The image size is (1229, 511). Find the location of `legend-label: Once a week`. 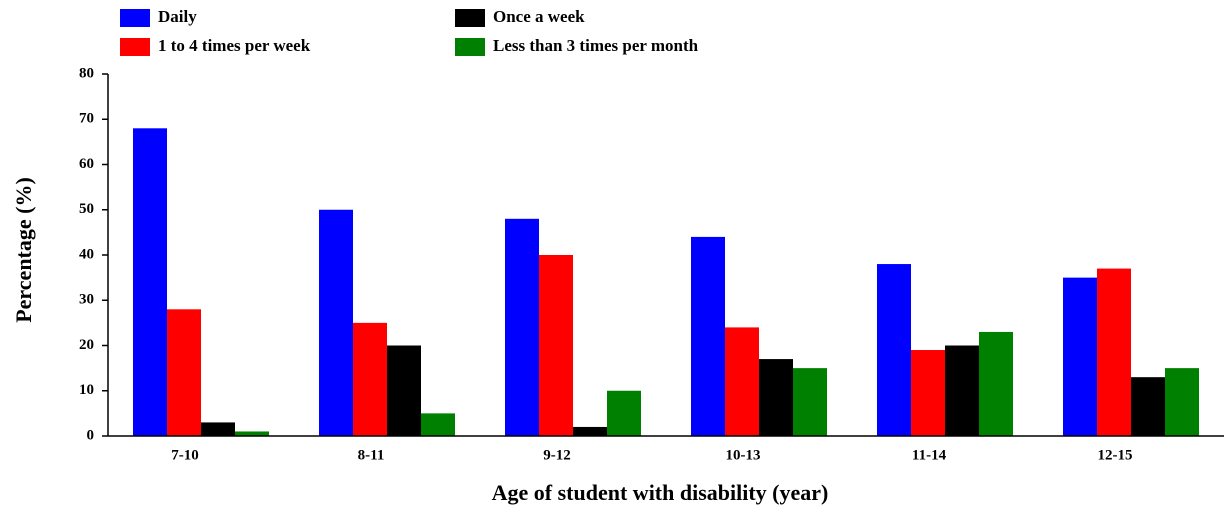

legend-label: Once a week is located at coordinates (539, 16).